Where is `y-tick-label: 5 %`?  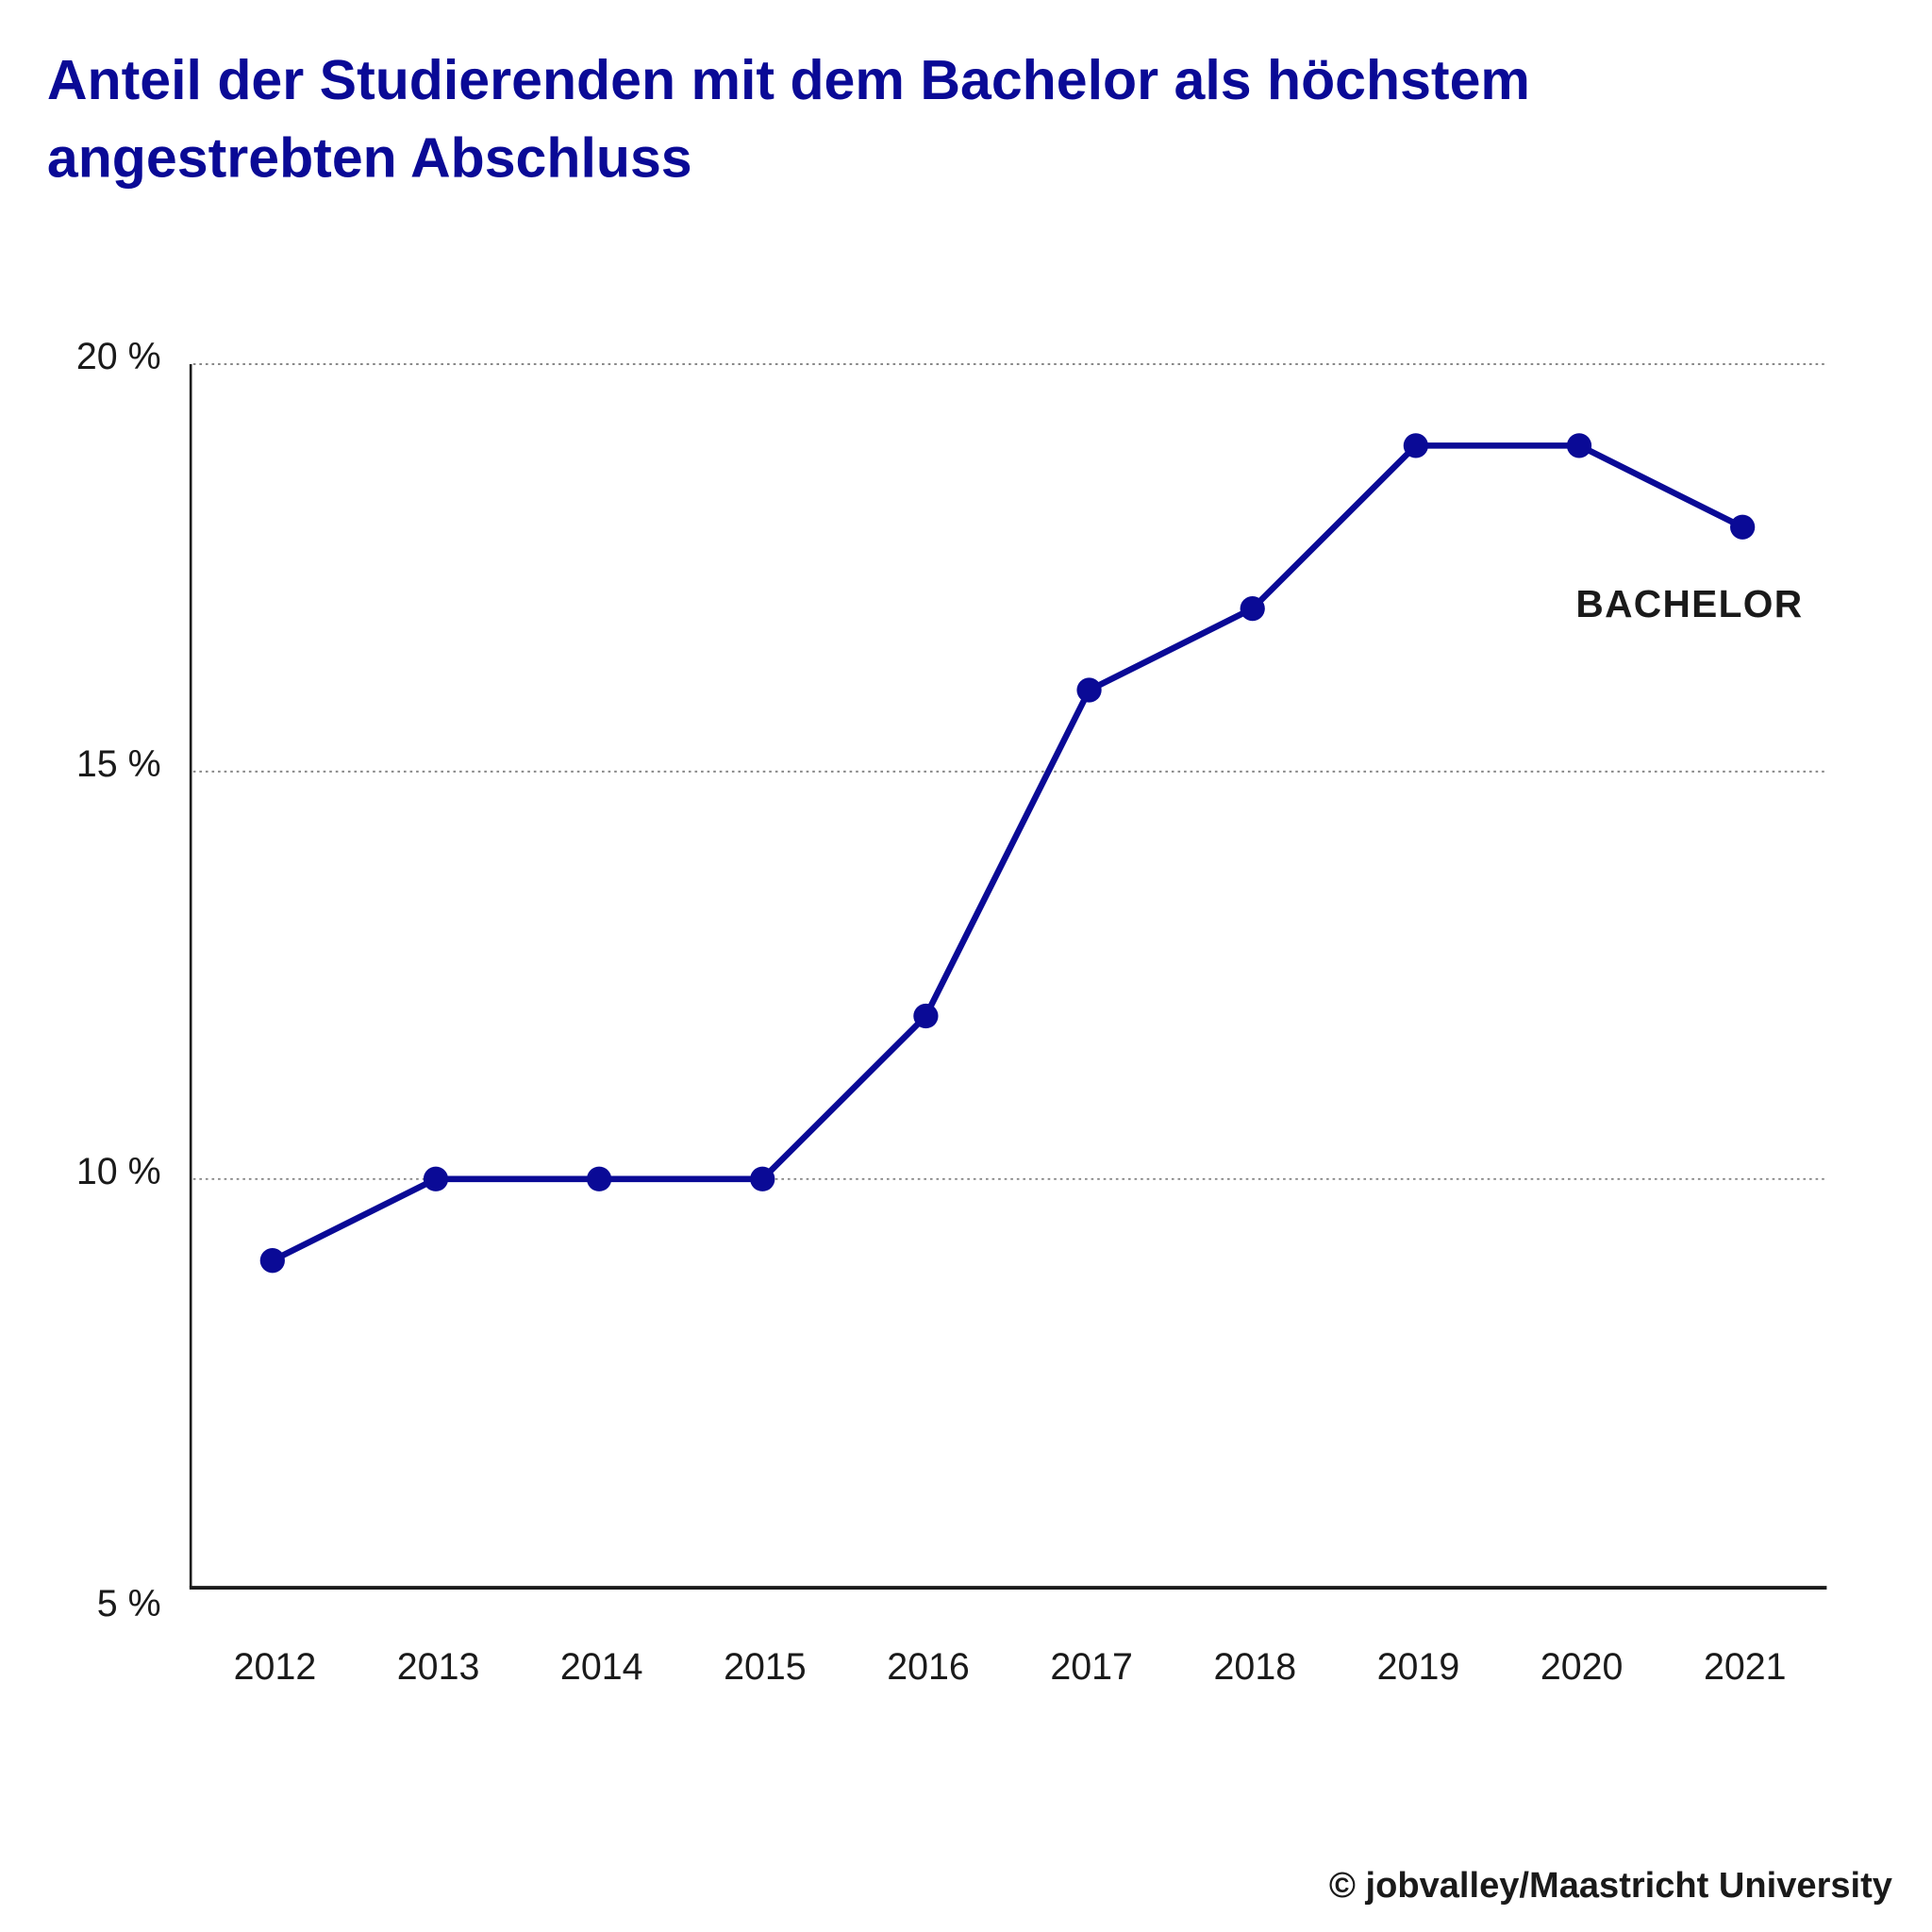 y-tick-label: 5 % is located at coordinates (129, 1603).